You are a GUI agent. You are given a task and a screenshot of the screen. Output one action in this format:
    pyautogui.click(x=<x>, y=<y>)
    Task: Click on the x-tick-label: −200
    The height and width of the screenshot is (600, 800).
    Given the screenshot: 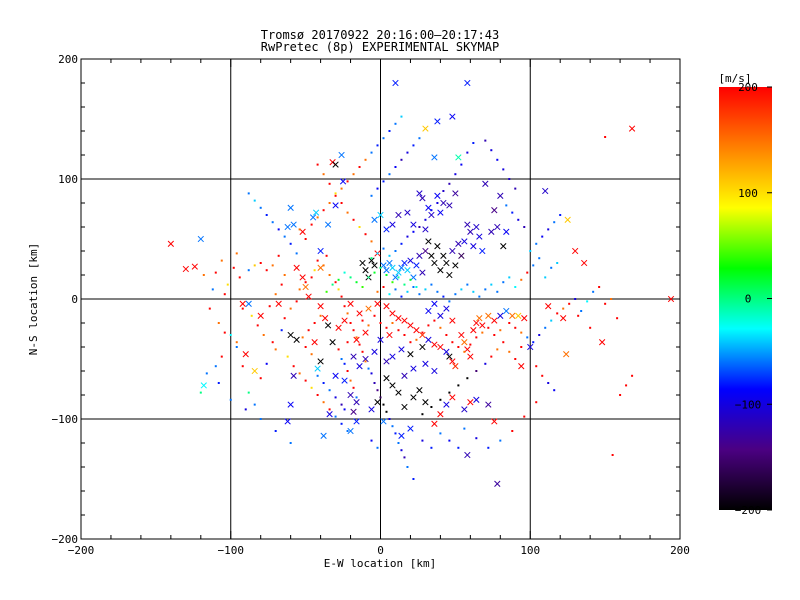 What is the action you would take?
    pyautogui.click(x=81, y=550)
    